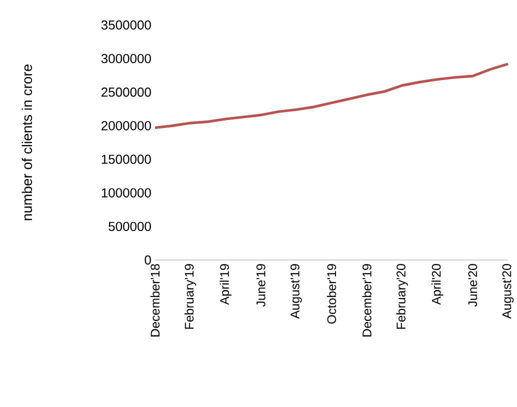  What do you see at coordinates (438, 284) in the screenshot?
I see `x-tick-label: April'20` at bounding box center [438, 284].